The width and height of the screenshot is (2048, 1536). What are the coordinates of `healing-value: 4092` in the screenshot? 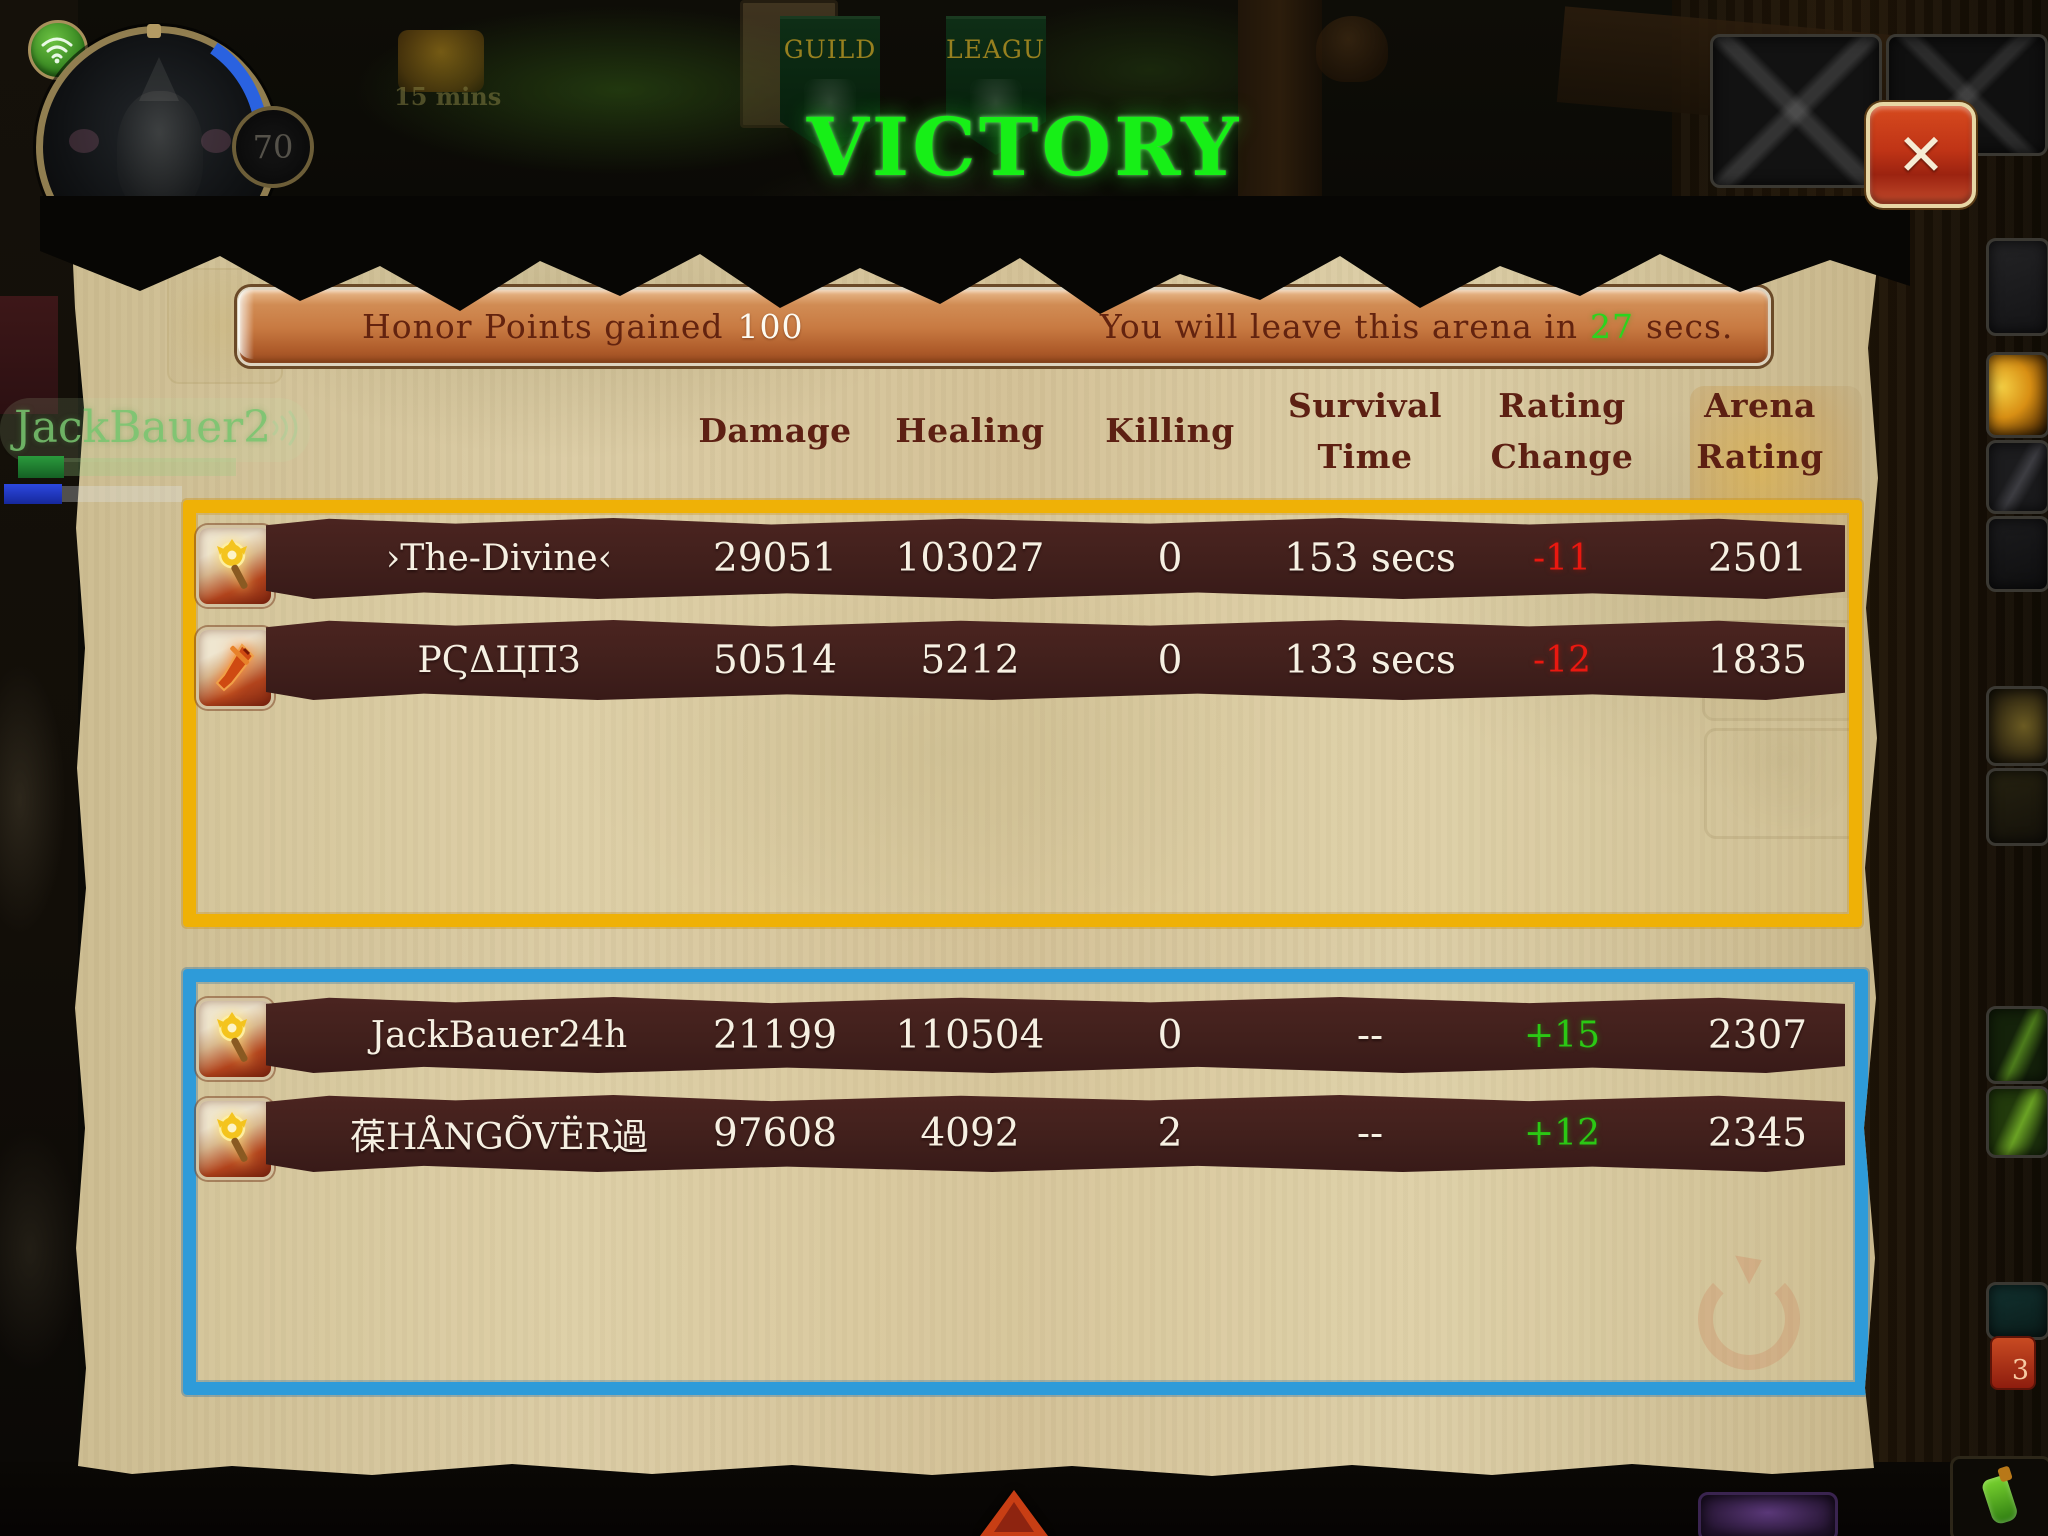 It's located at (970, 1133).